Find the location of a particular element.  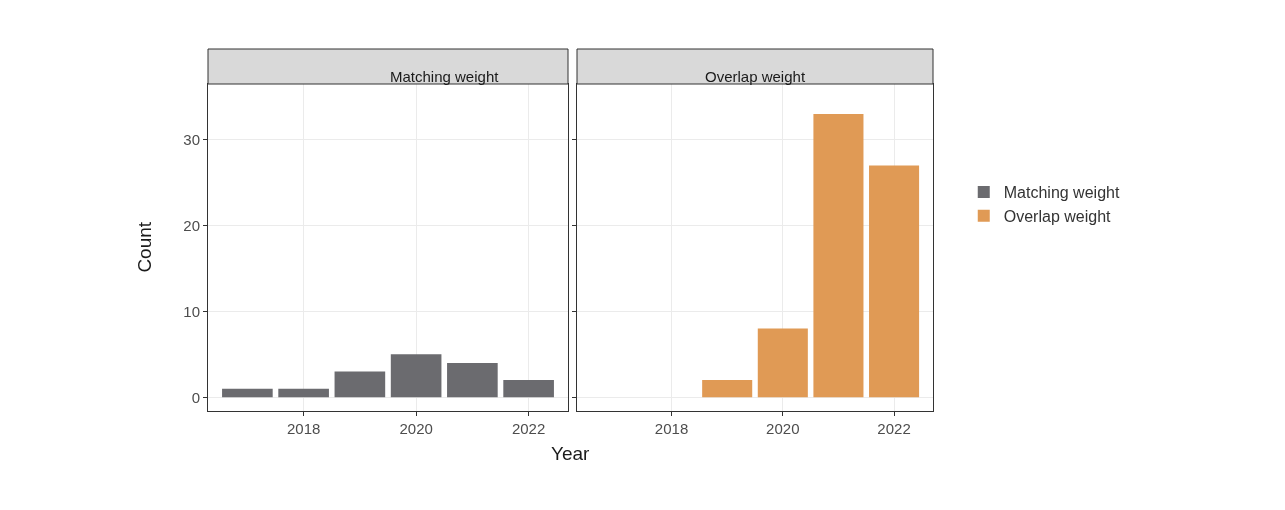

x-axis-title: Year is located at coordinates (571, 453).